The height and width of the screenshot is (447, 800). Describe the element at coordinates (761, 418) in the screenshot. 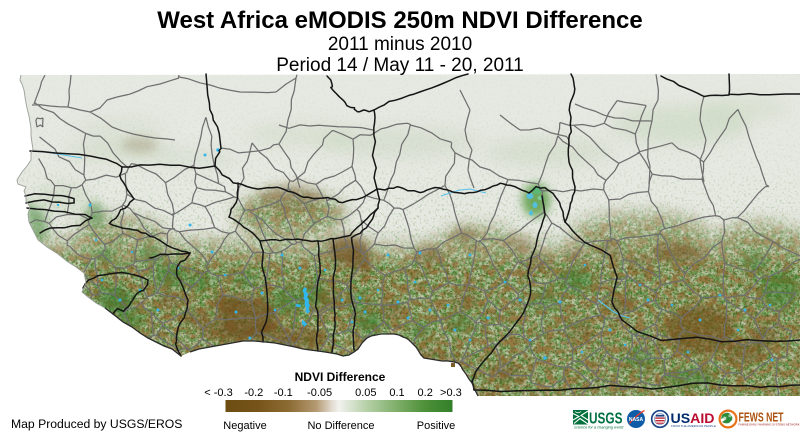

I see `svg-text: FEWS NET` at that location.